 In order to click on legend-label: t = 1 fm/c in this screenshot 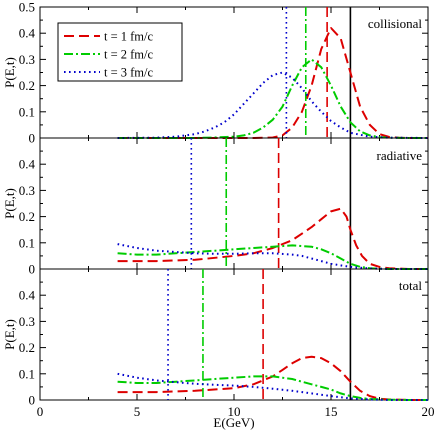, I will do `click(129, 37)`.